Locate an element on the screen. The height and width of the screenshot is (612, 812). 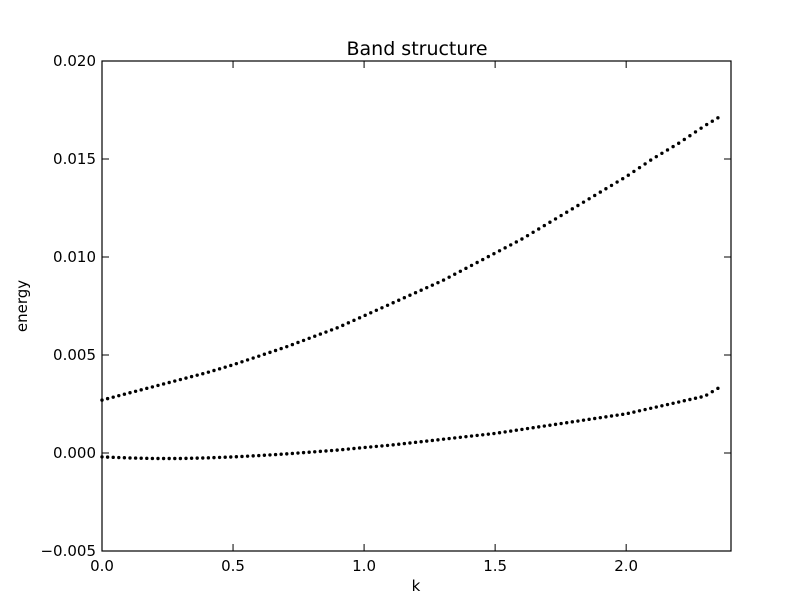
y-axis-label: energy is located at coordinates (22, 306).